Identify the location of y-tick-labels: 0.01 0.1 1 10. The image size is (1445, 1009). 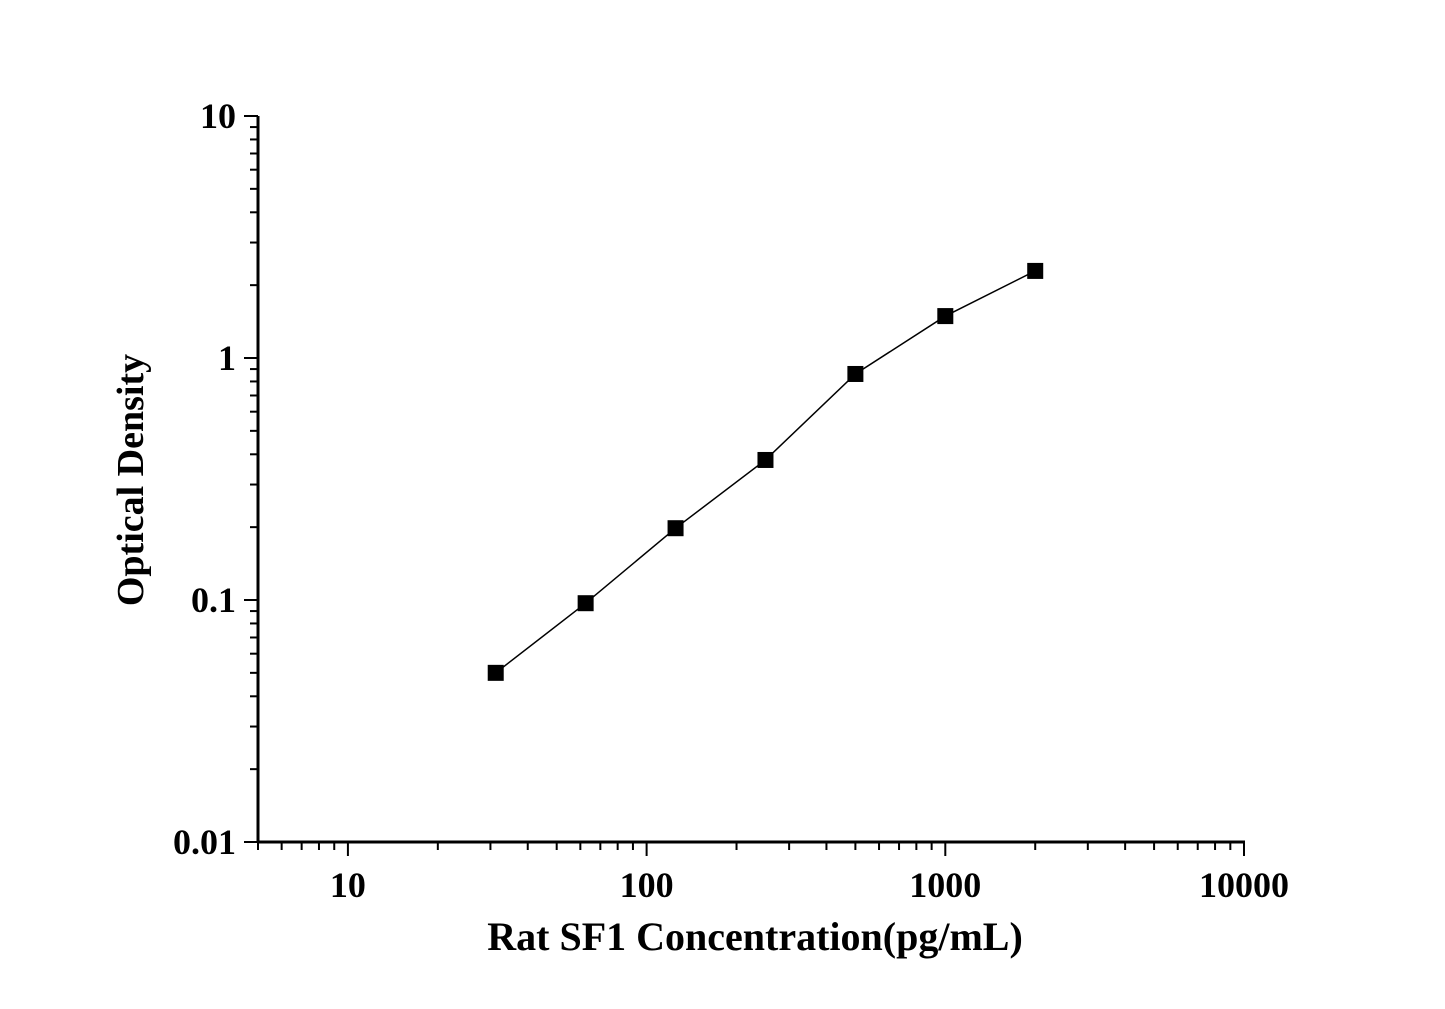
(204, 479).